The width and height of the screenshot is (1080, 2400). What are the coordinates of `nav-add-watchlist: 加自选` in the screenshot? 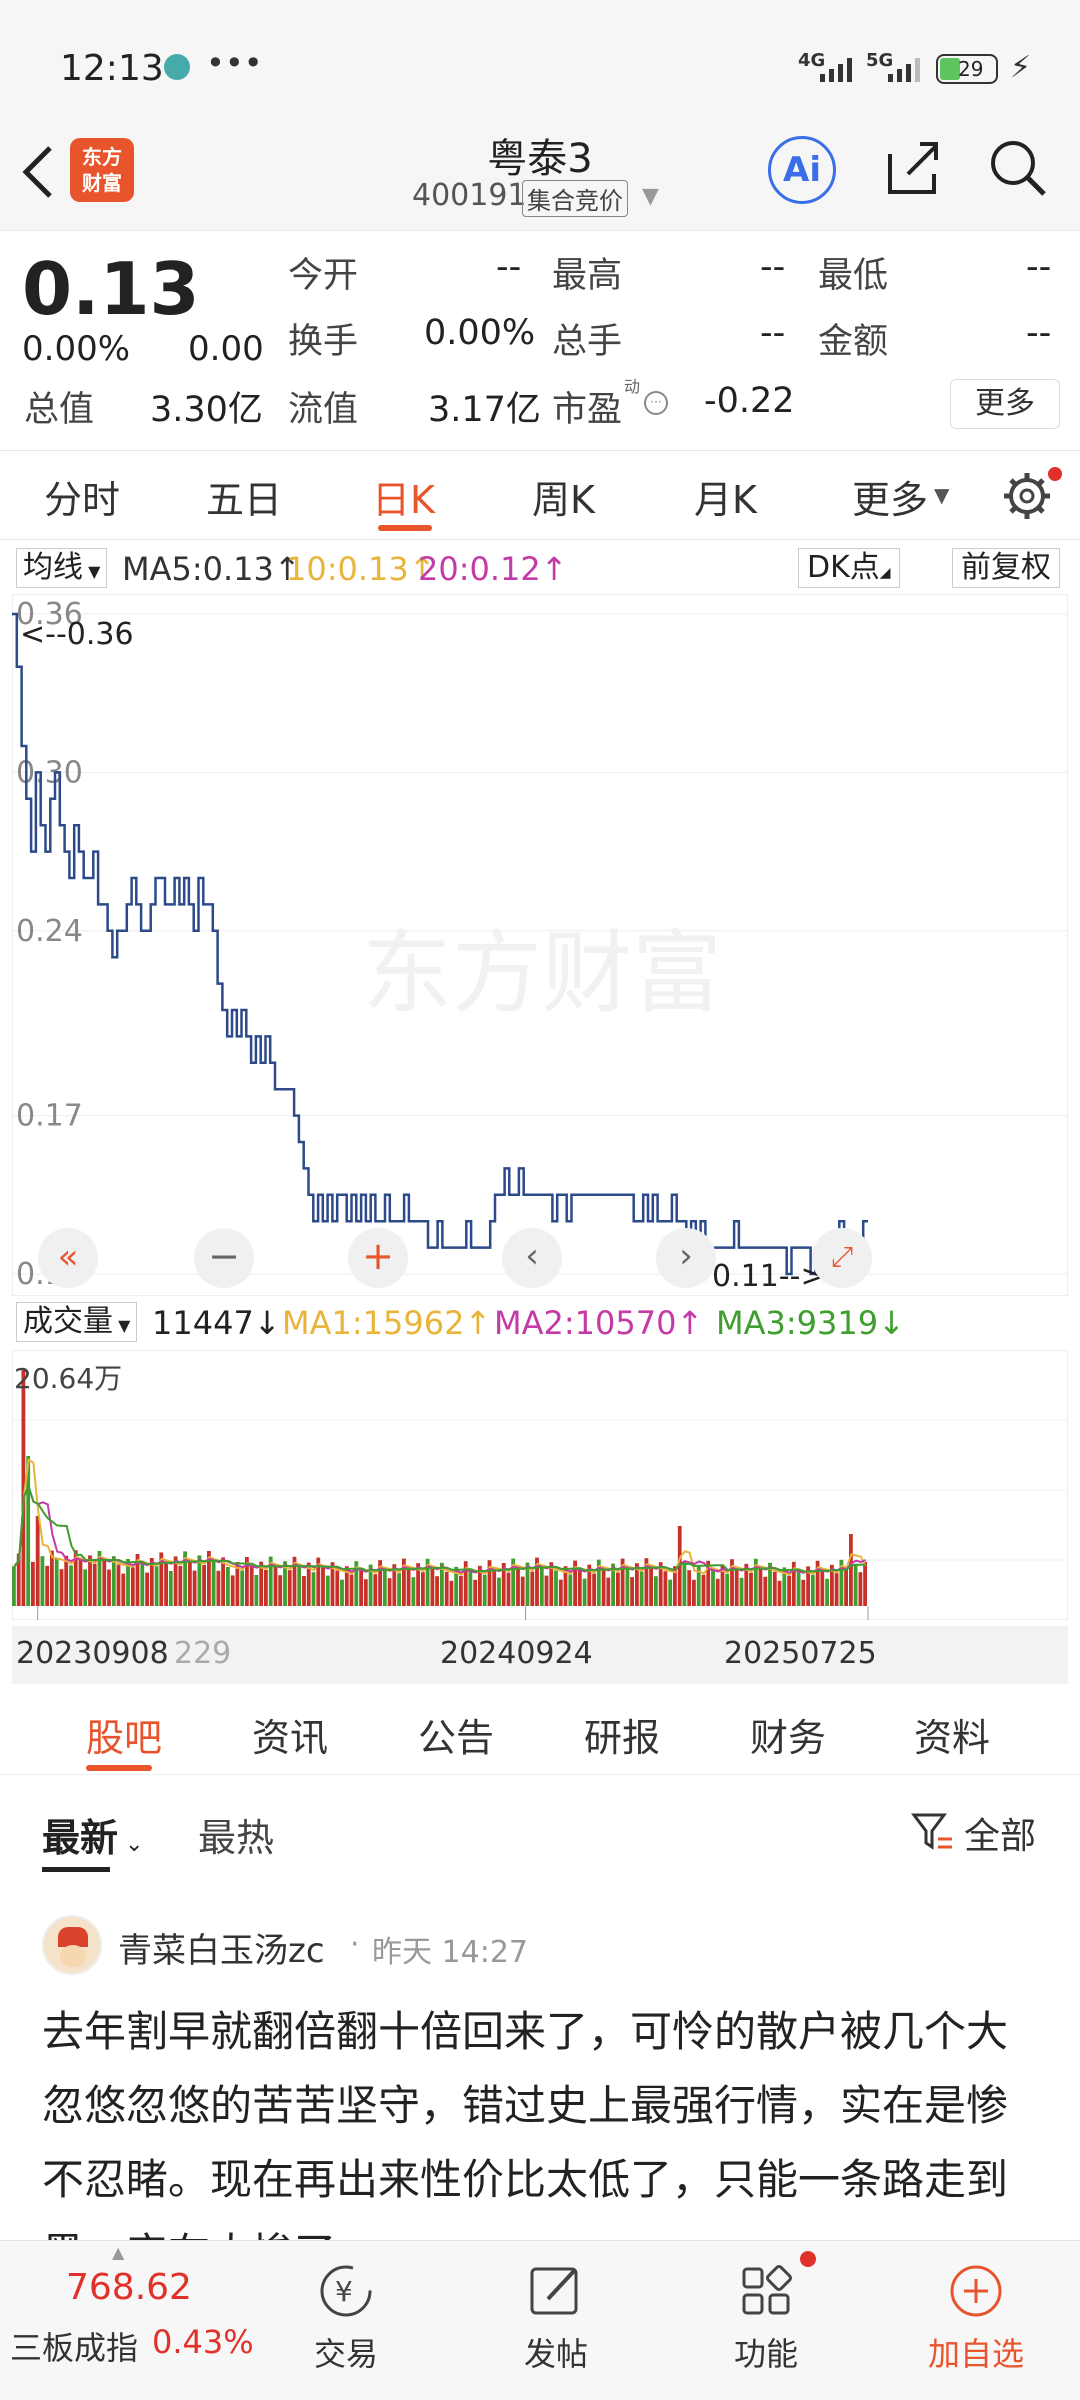 It's located at (976, 2318).